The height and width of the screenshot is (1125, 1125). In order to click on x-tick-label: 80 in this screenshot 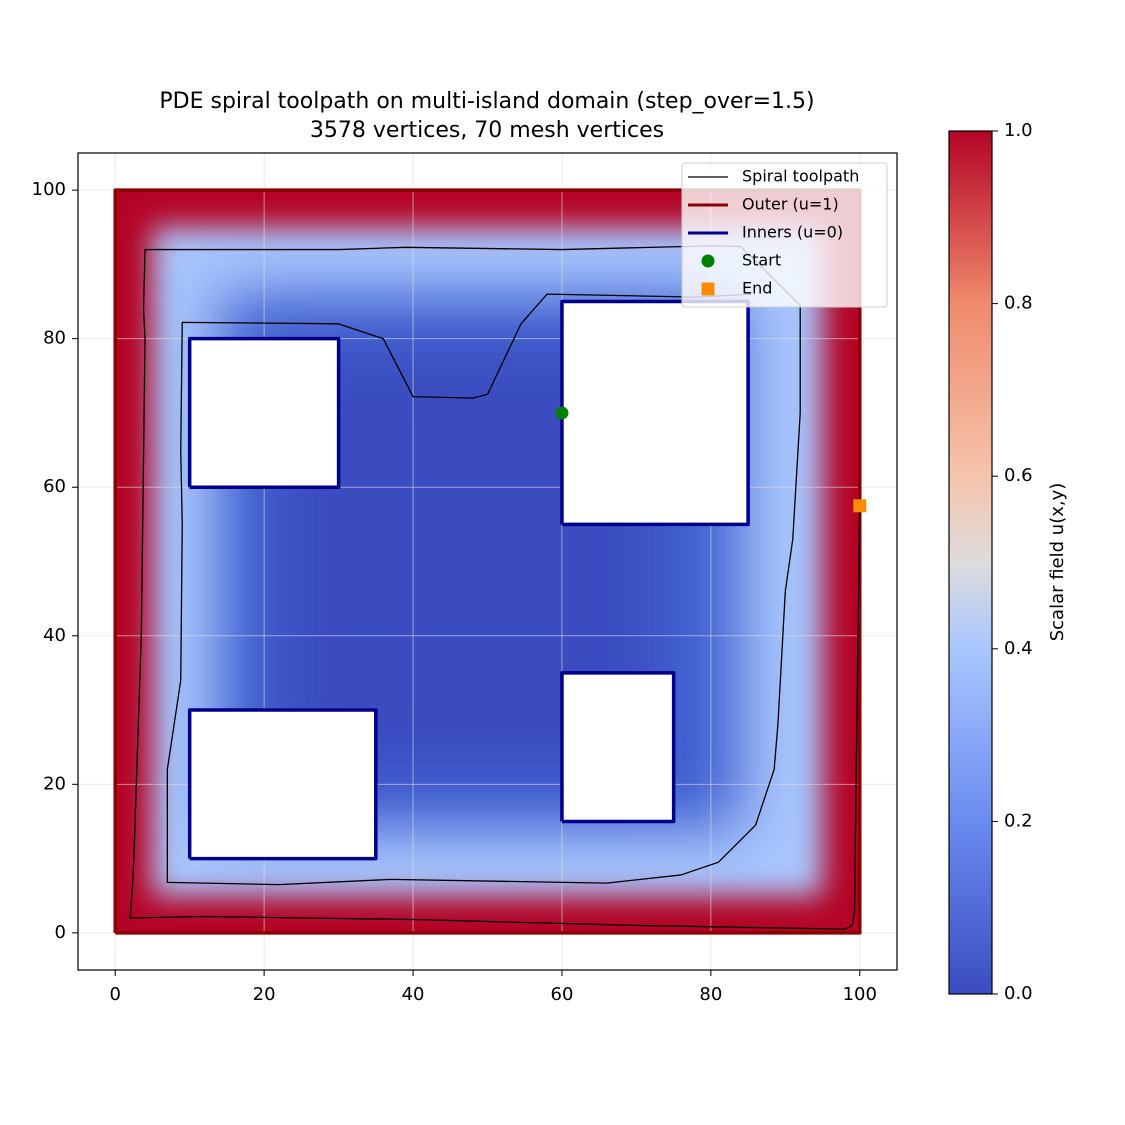, I will do `click(710, 994)`.